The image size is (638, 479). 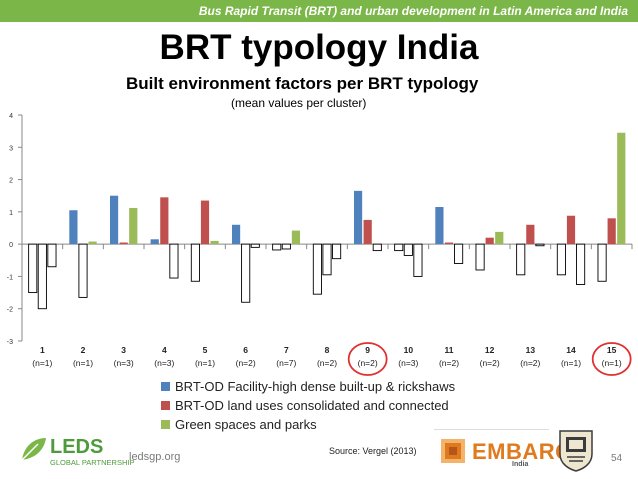 I want to click on slide-title: BRT typology India, so click(x=319, y=47).